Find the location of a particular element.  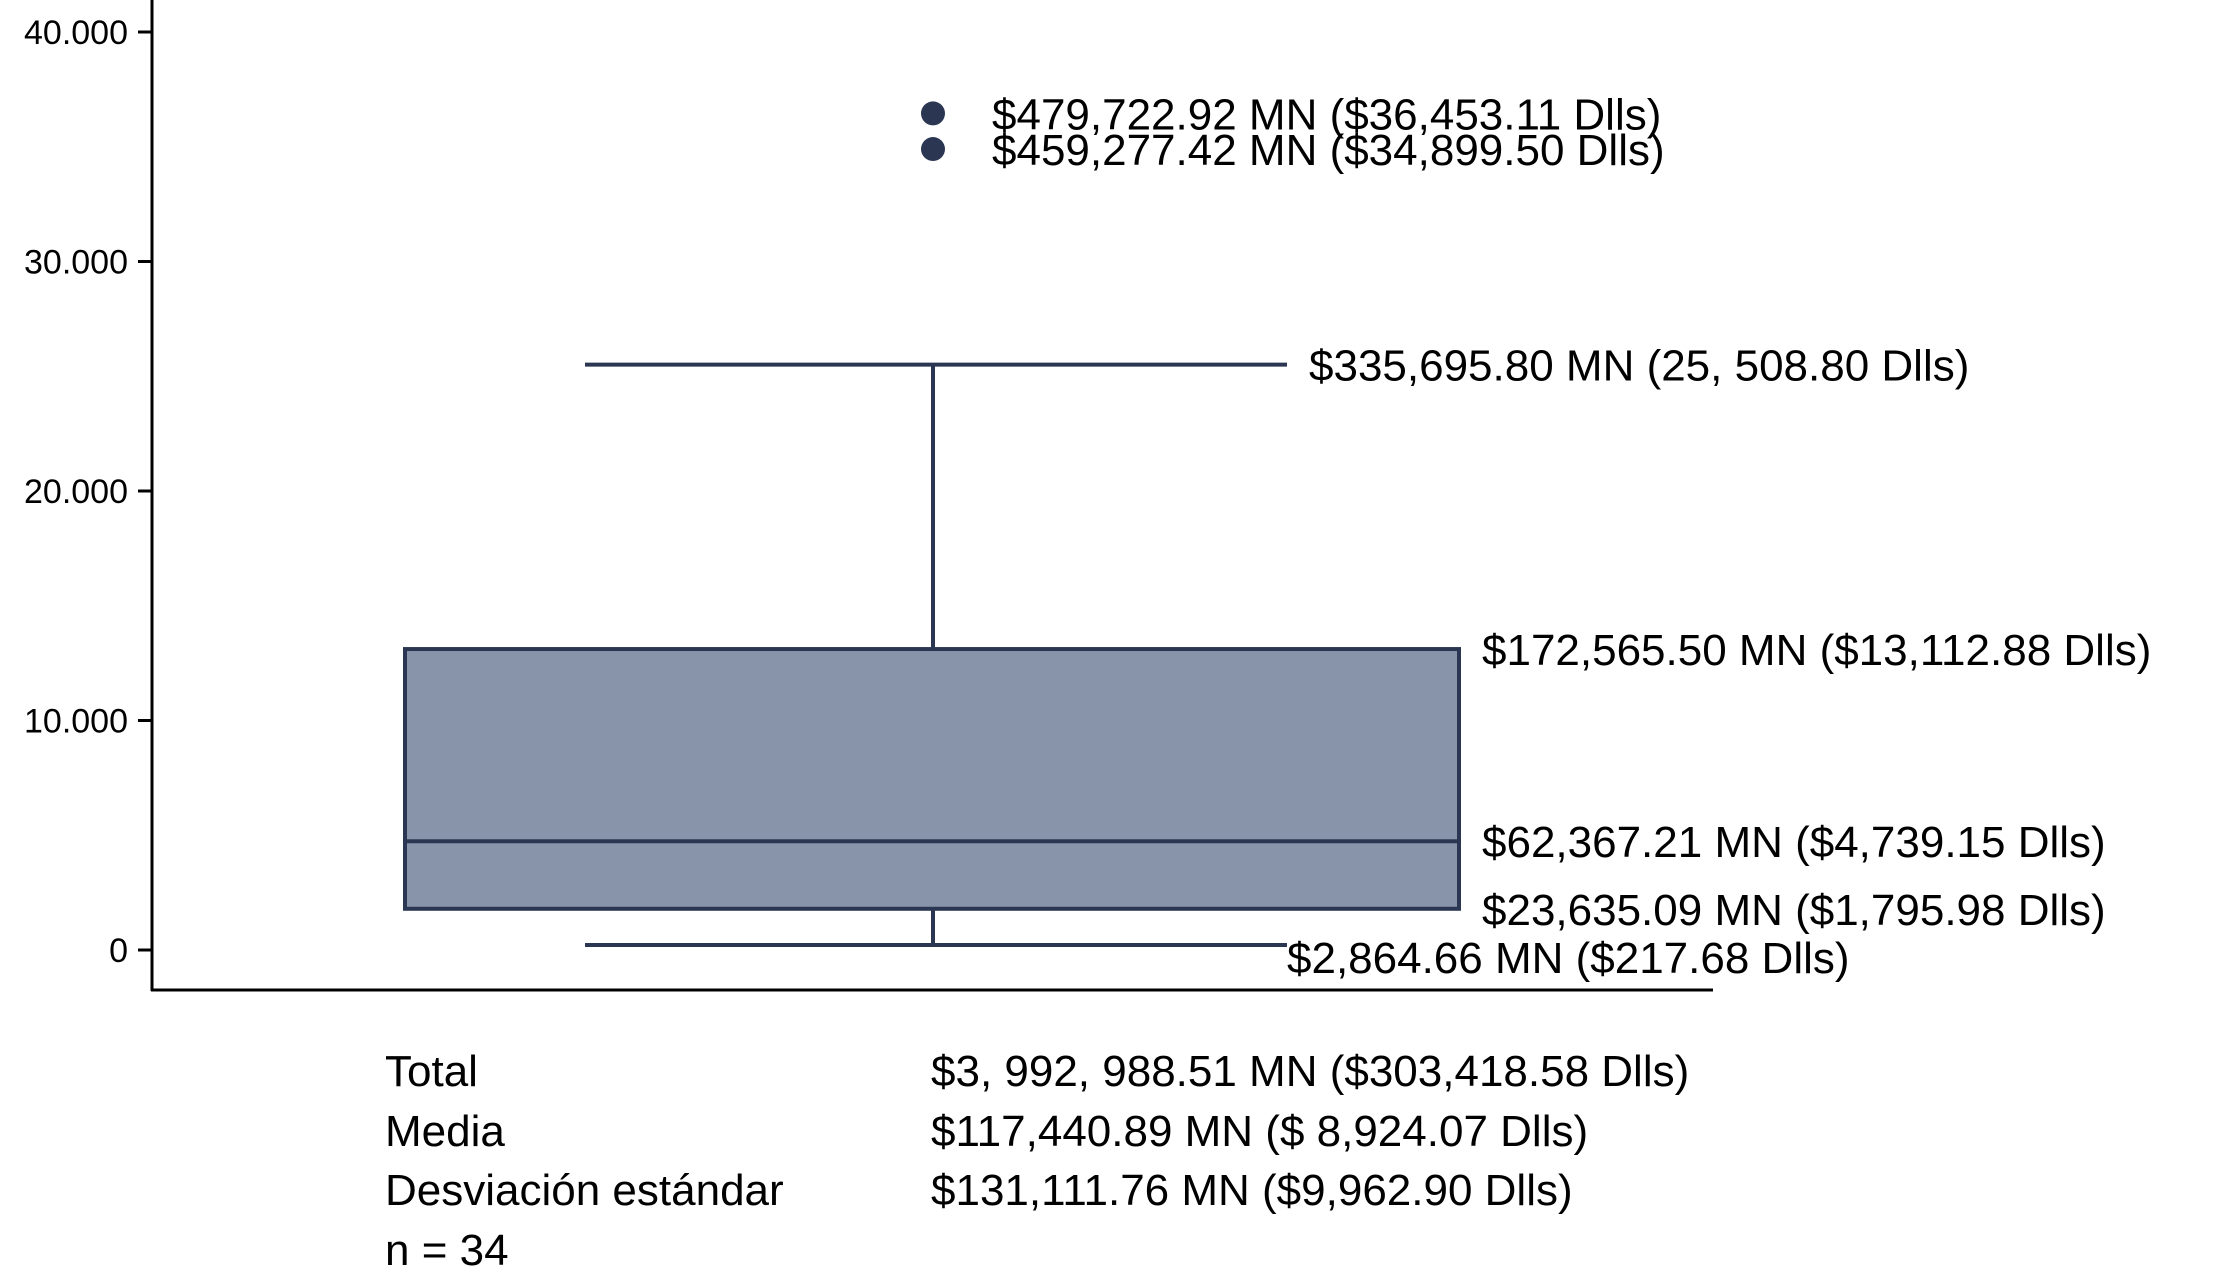

iqr-box is located at coordinates (932, 779).